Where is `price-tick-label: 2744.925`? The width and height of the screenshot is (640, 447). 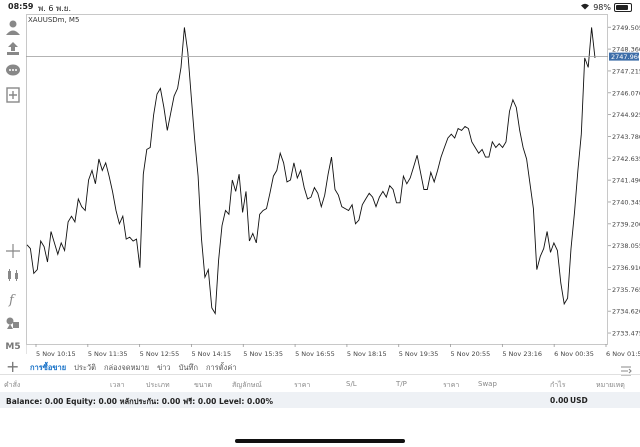 price-tick-label: 2744.925 is located at coordinates (626, 115).